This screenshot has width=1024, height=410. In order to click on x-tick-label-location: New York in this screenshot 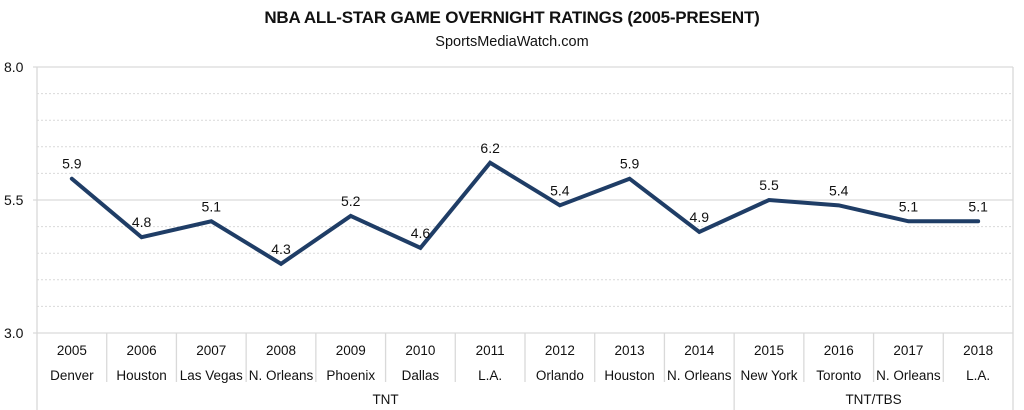, I will do `click(768, 375)`.